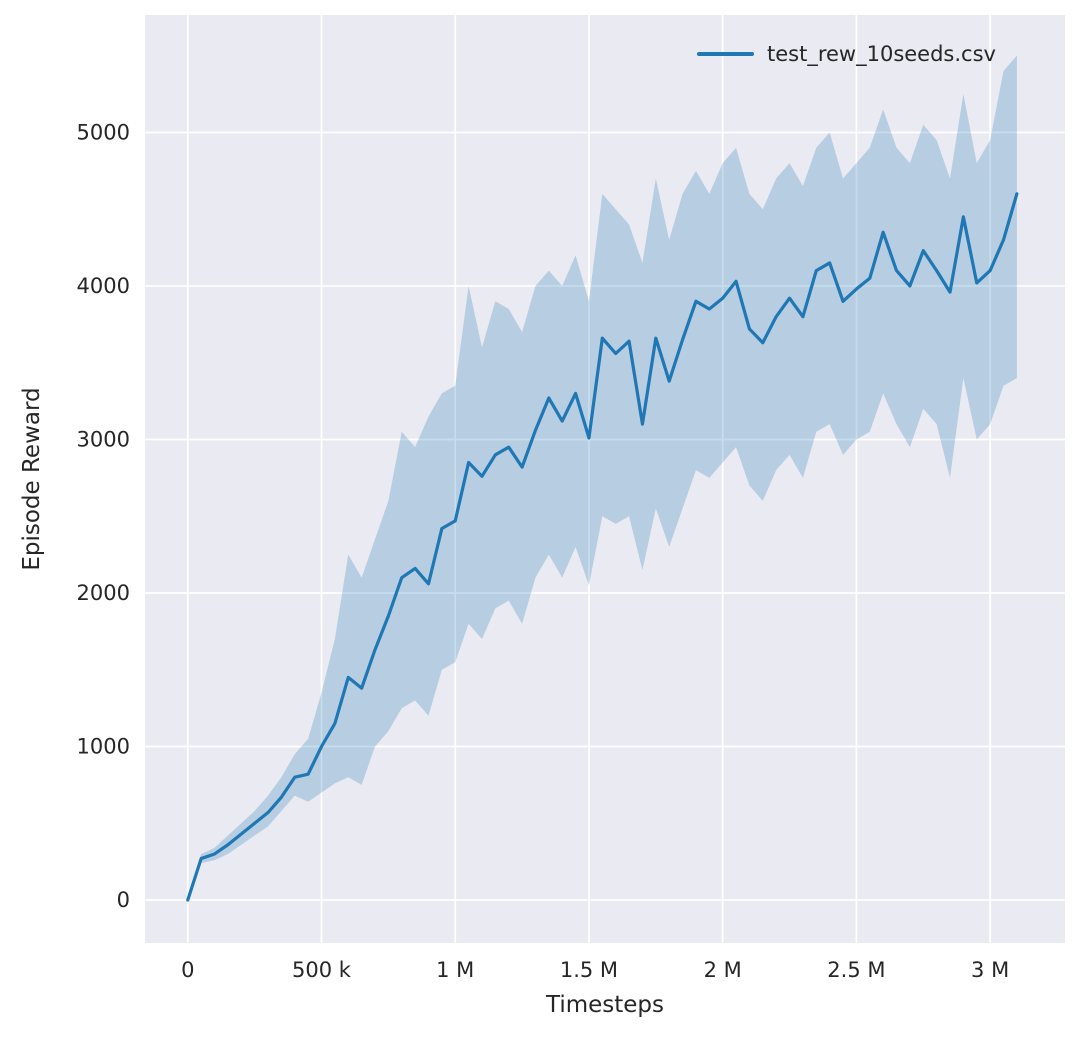  Describe the element at coordinates (32, 479) in the screenshot. I see `y-axis-label: Episode Reward` at that location.